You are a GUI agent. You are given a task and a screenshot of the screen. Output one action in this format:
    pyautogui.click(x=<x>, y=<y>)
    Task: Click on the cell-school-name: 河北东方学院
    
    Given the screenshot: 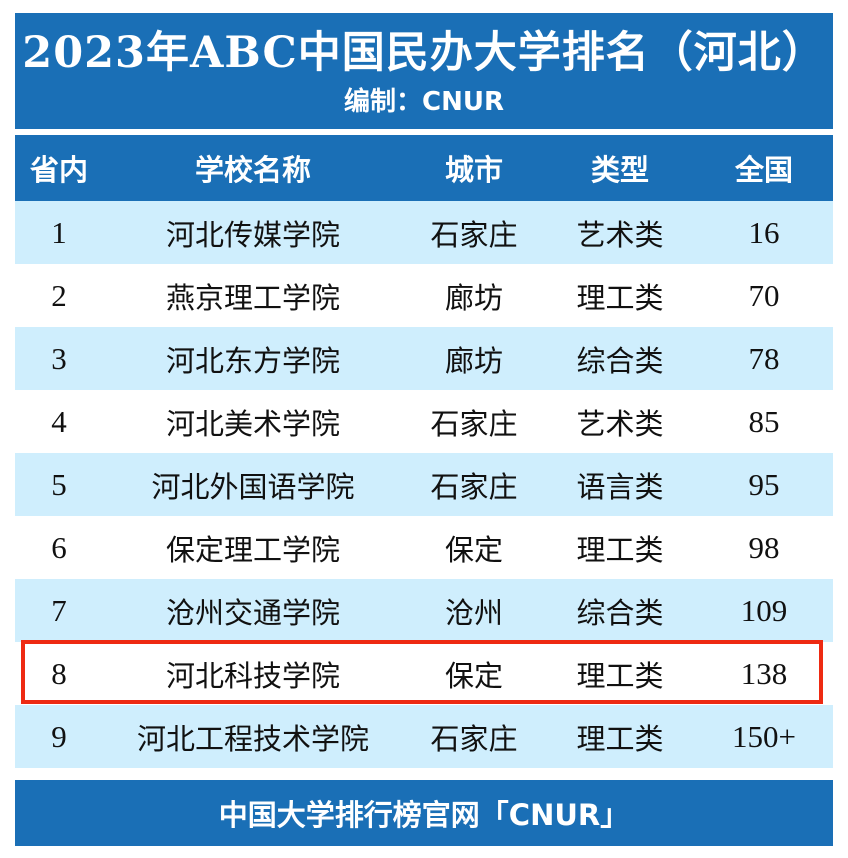 What is the action you would take?
    pyautogui.click(x=252, y=360)
    